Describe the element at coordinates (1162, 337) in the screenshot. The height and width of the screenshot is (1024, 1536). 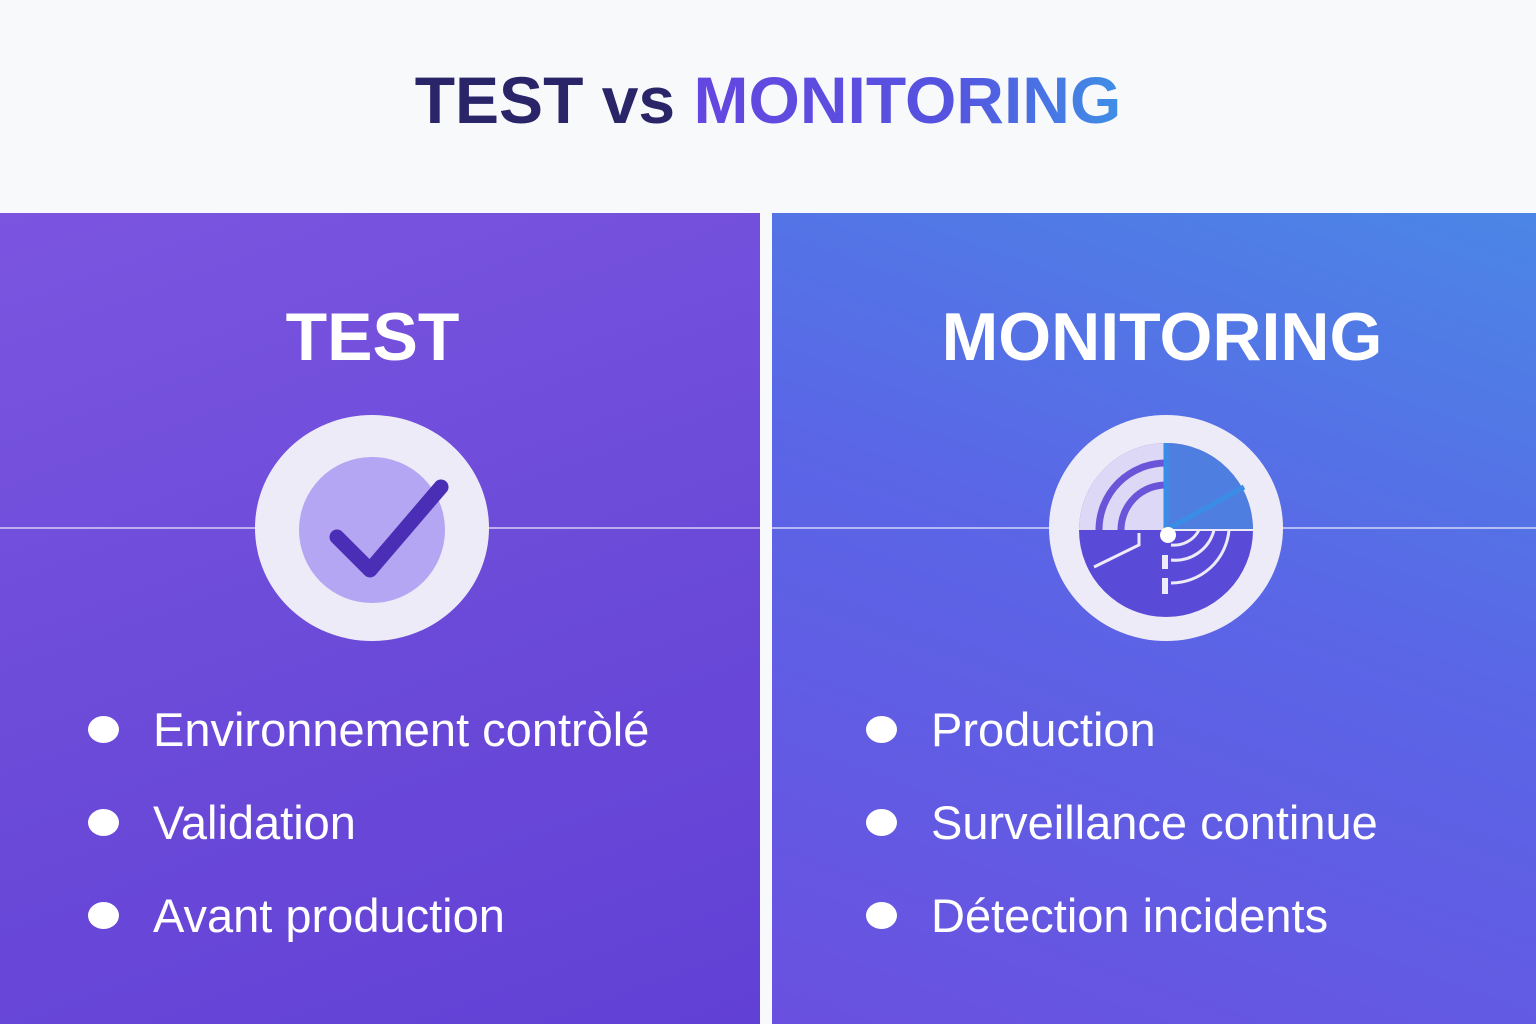
I see `monitoring-heading: MONITORING` at that location.